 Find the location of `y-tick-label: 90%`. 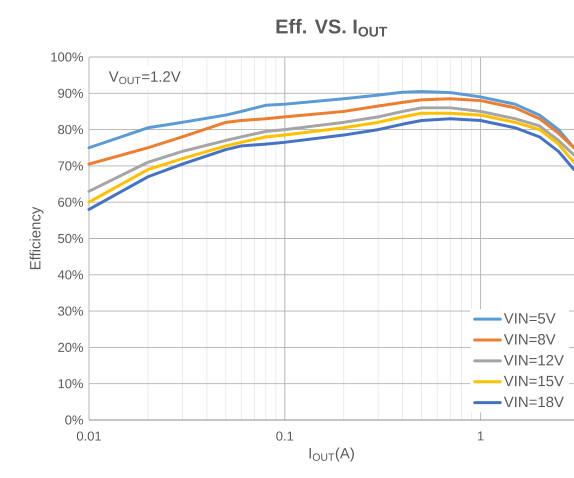

y-tick-label: 90% is located at coordinates (71, 93).